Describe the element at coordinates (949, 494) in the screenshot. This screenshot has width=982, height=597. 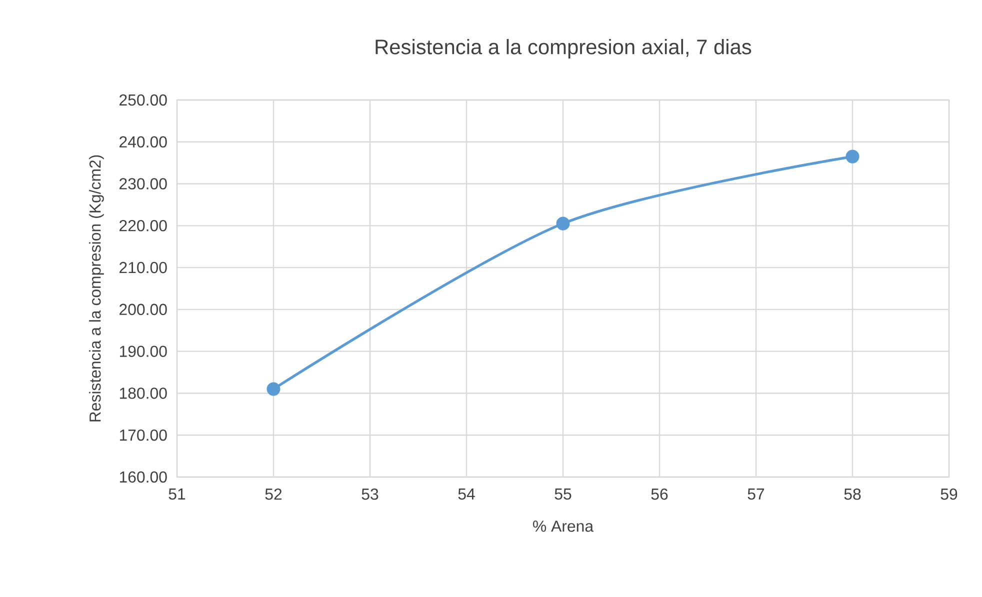
I see `x-tick-label: 59` at that location.